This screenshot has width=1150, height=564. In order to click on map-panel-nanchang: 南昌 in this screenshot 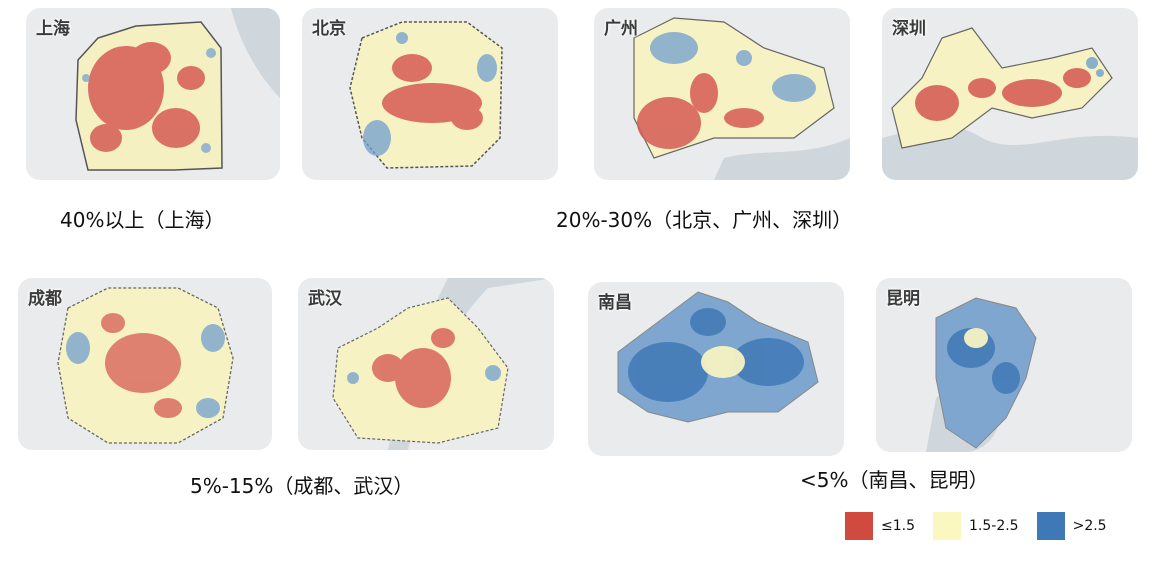, I will do `click(716, 369)`.